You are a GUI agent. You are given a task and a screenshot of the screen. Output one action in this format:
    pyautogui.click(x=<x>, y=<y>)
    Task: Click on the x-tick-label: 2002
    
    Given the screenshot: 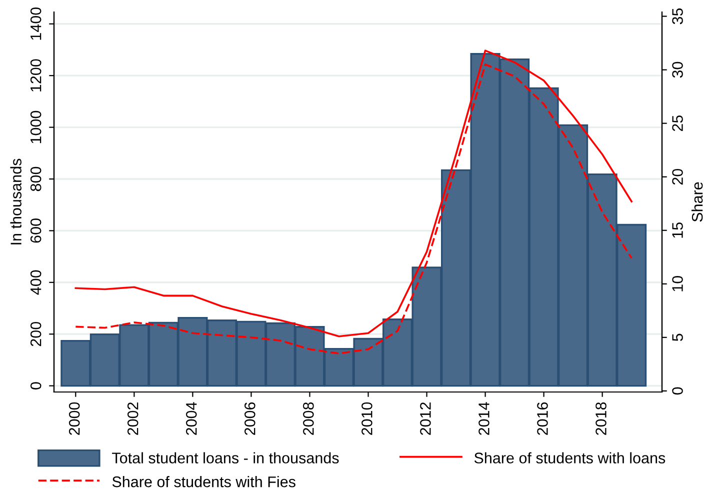 What is the action you would take?
    pyautogui.click(x=132, y=418)
    